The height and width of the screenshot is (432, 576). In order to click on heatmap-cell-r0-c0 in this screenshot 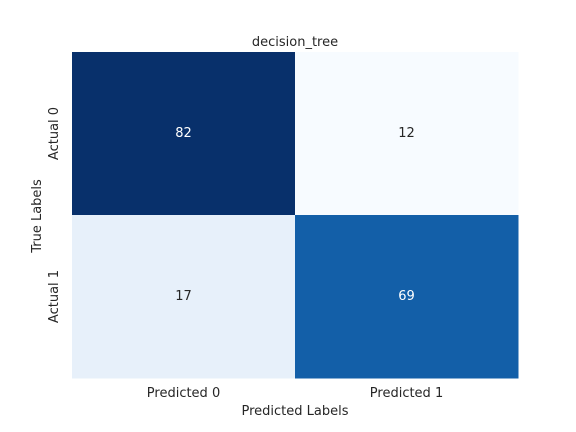, I will do `click(184, 134)`.